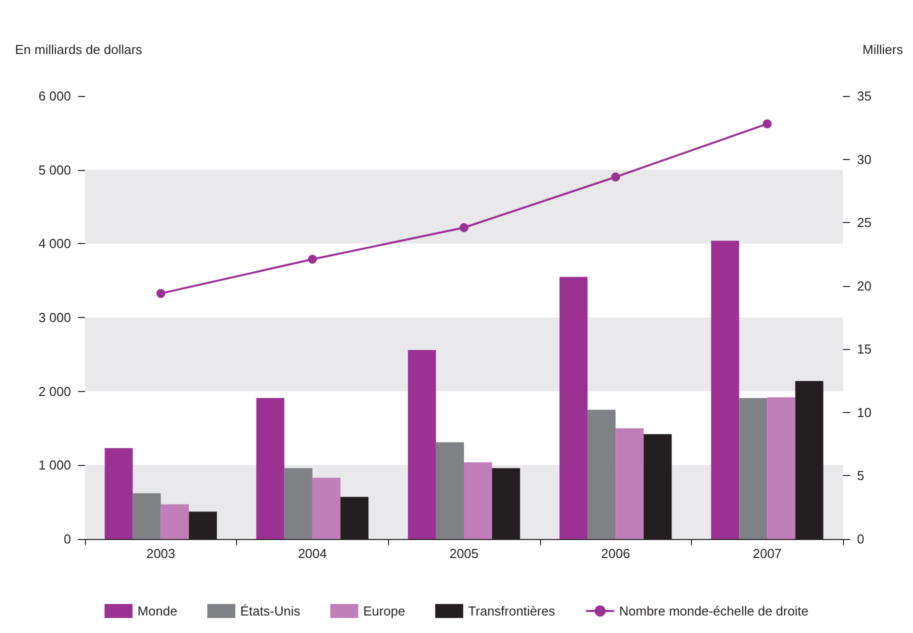 The height and width of the screenshot is (633, 913). I want to click on x-tick-label: 2007, so click(767, 553).